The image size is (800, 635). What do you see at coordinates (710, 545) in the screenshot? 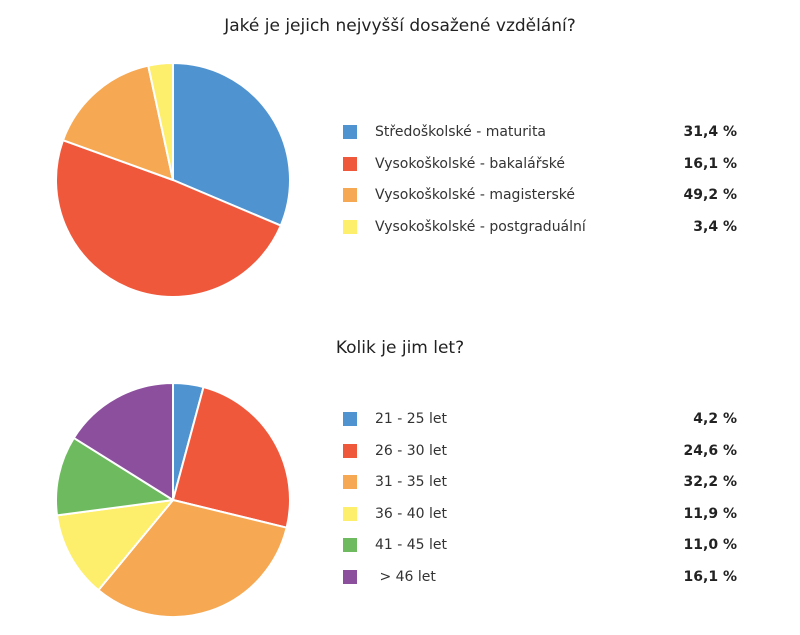
I see `age-legend-value: 11,0 %` at bounding box center [710, 545].